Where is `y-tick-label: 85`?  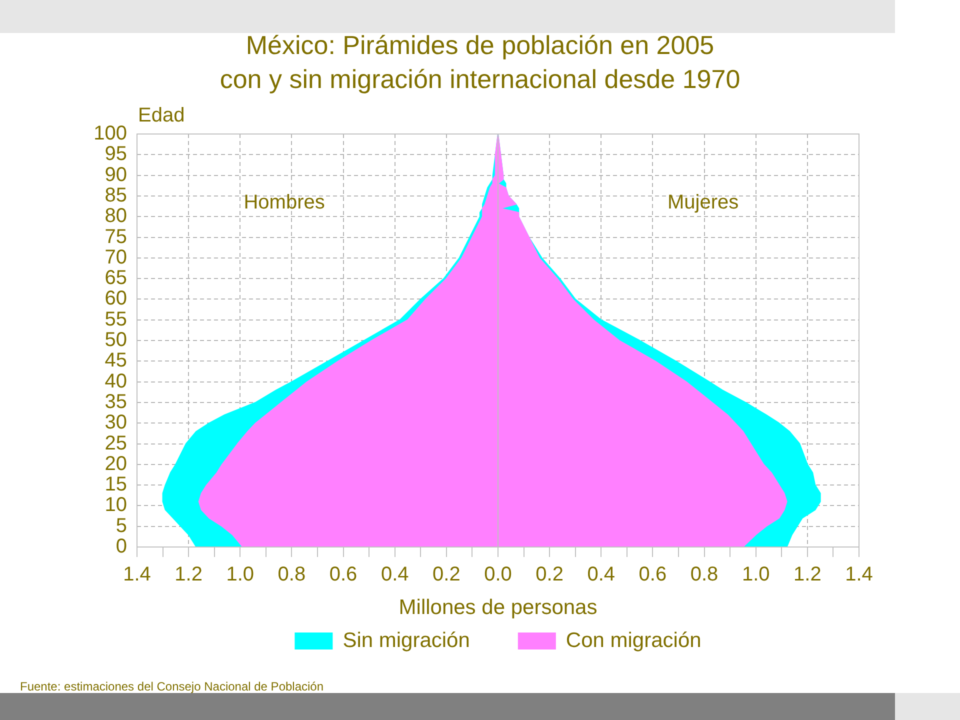 y-tick-label: 85 is located at coordinates (115, 195).